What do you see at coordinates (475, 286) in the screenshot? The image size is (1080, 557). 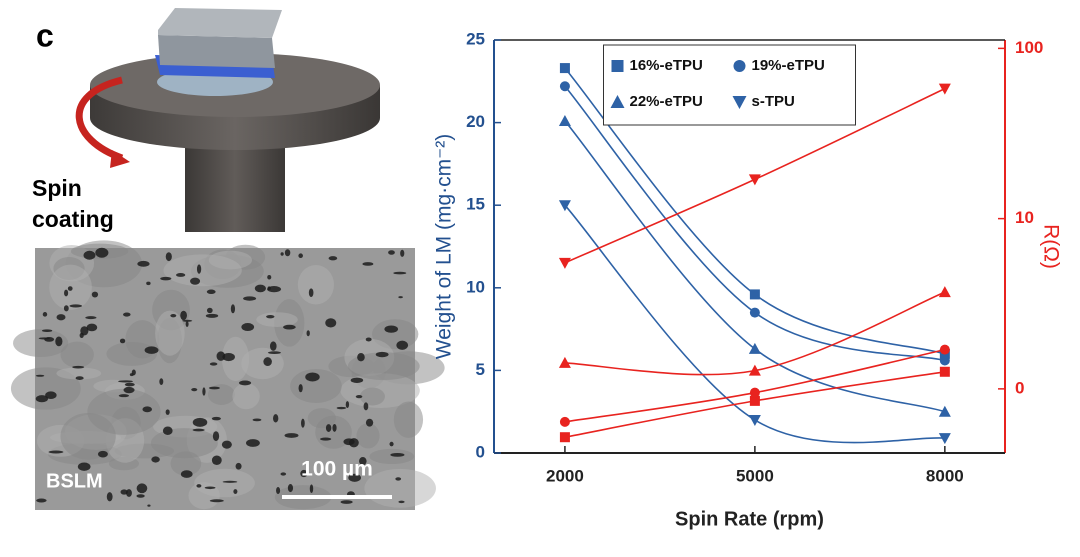 I see `y-tick-label: 10` at bounding box center [475, 286].